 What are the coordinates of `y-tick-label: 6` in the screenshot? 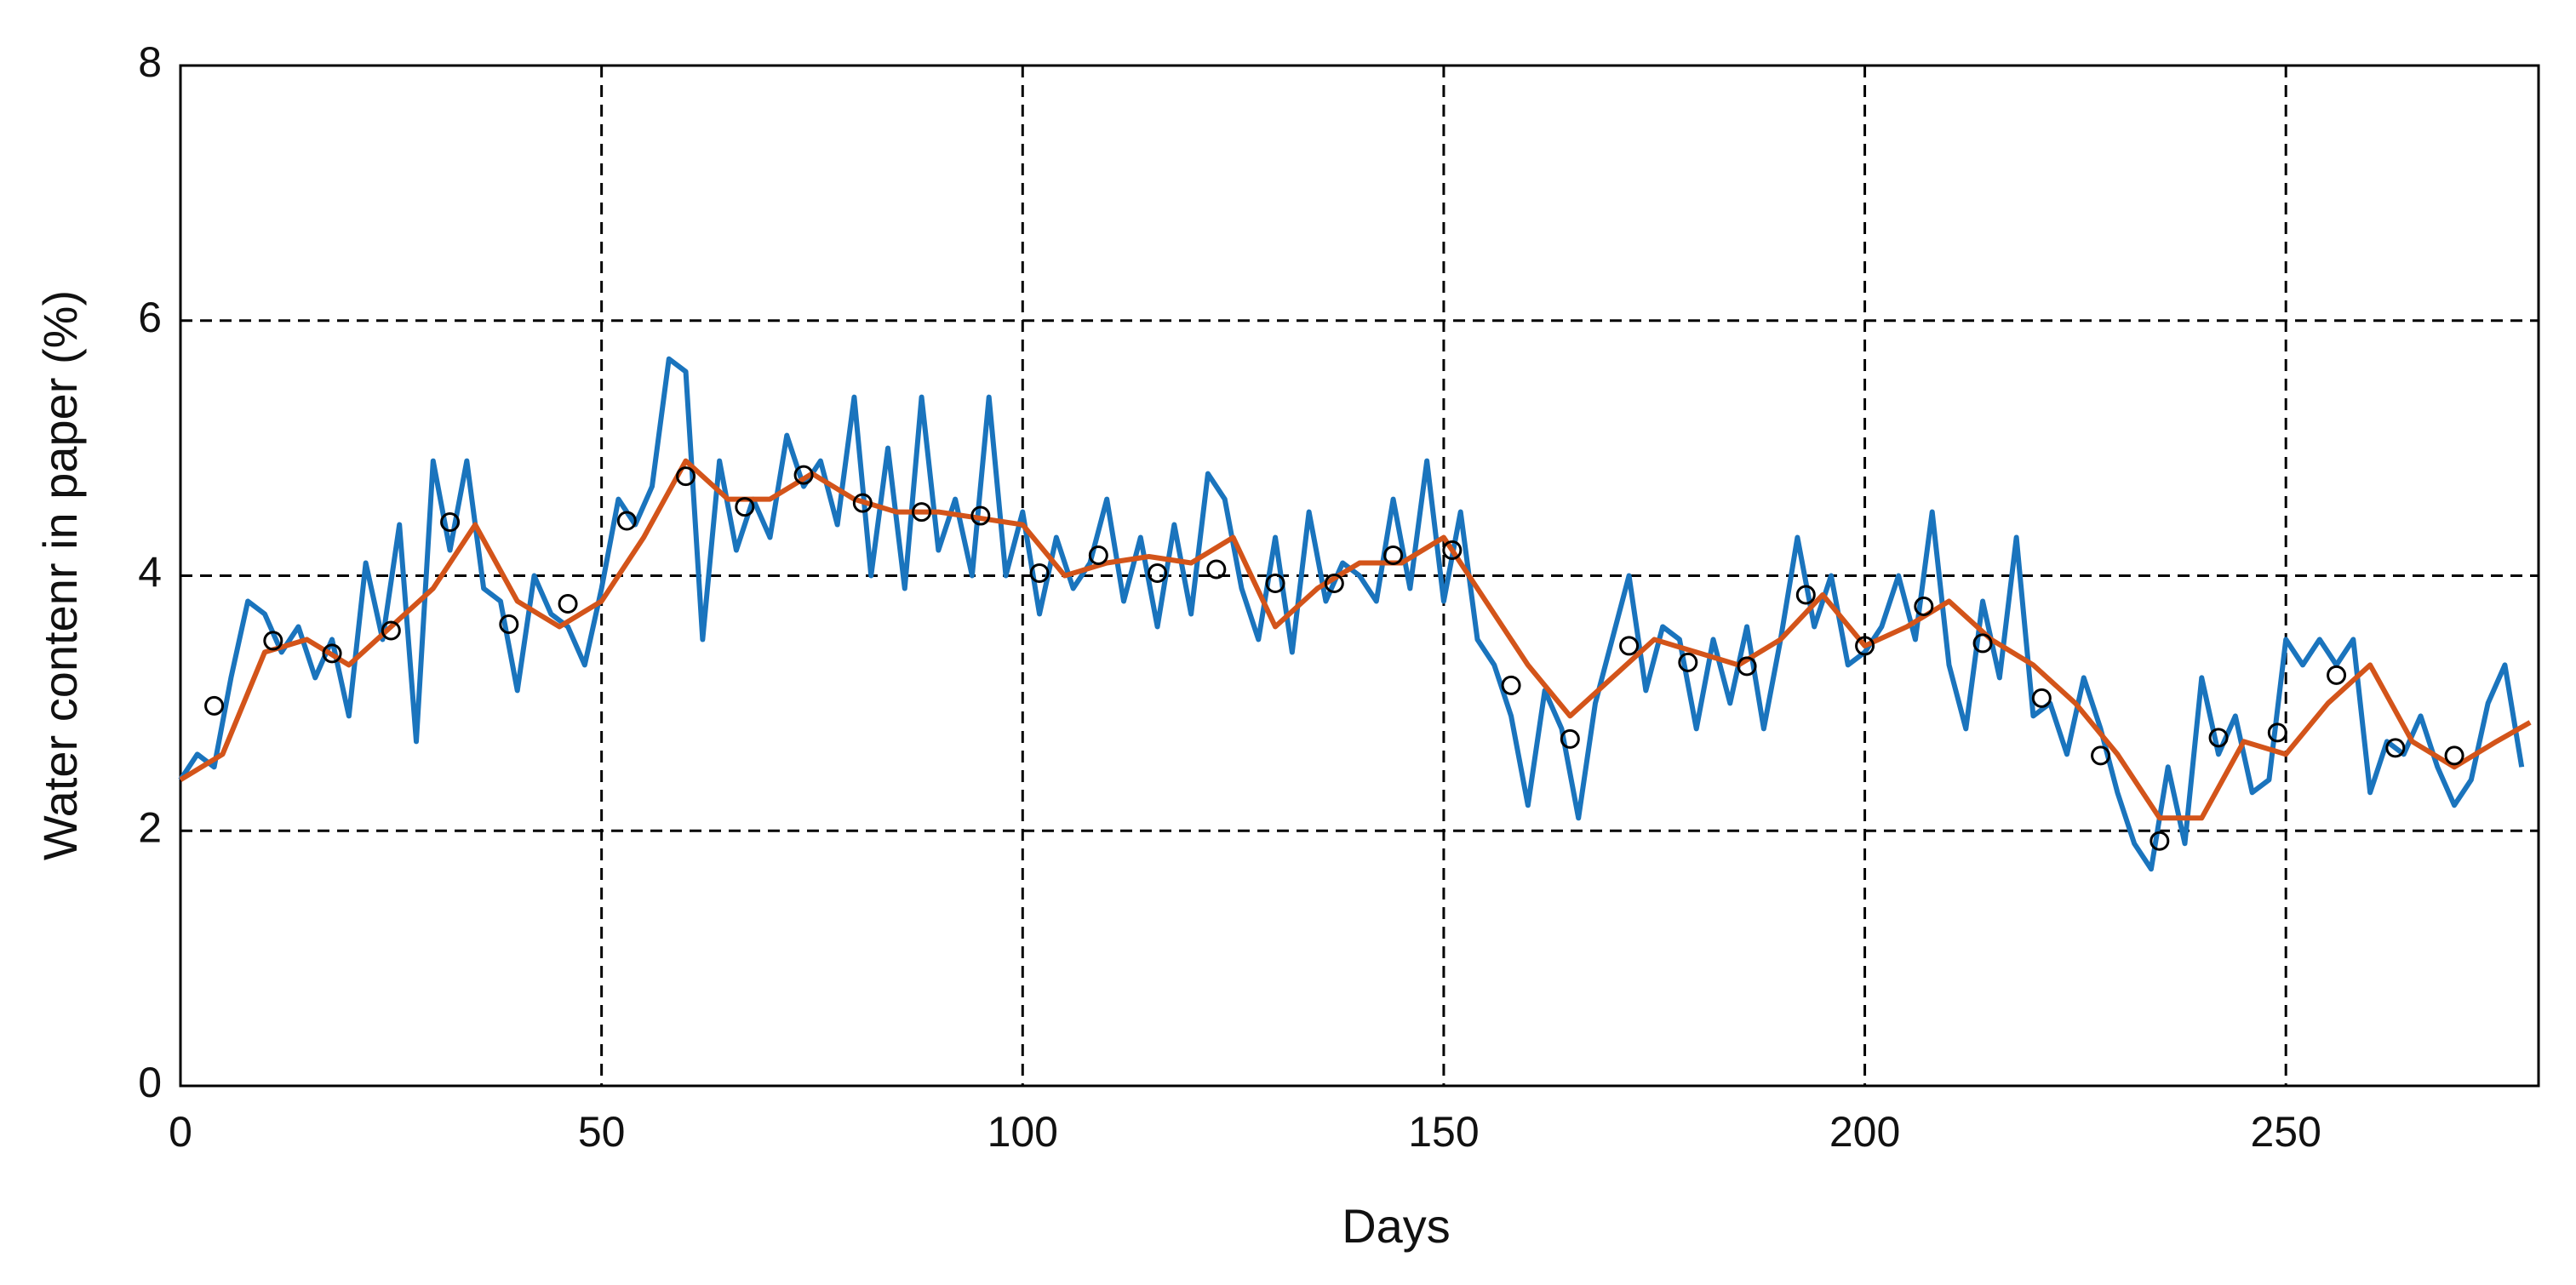 It's located at (150, 318).